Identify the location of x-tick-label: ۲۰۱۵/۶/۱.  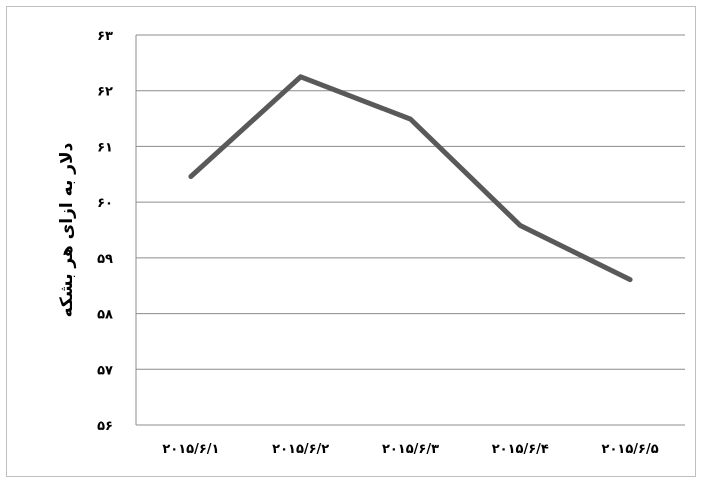
(190, 449).